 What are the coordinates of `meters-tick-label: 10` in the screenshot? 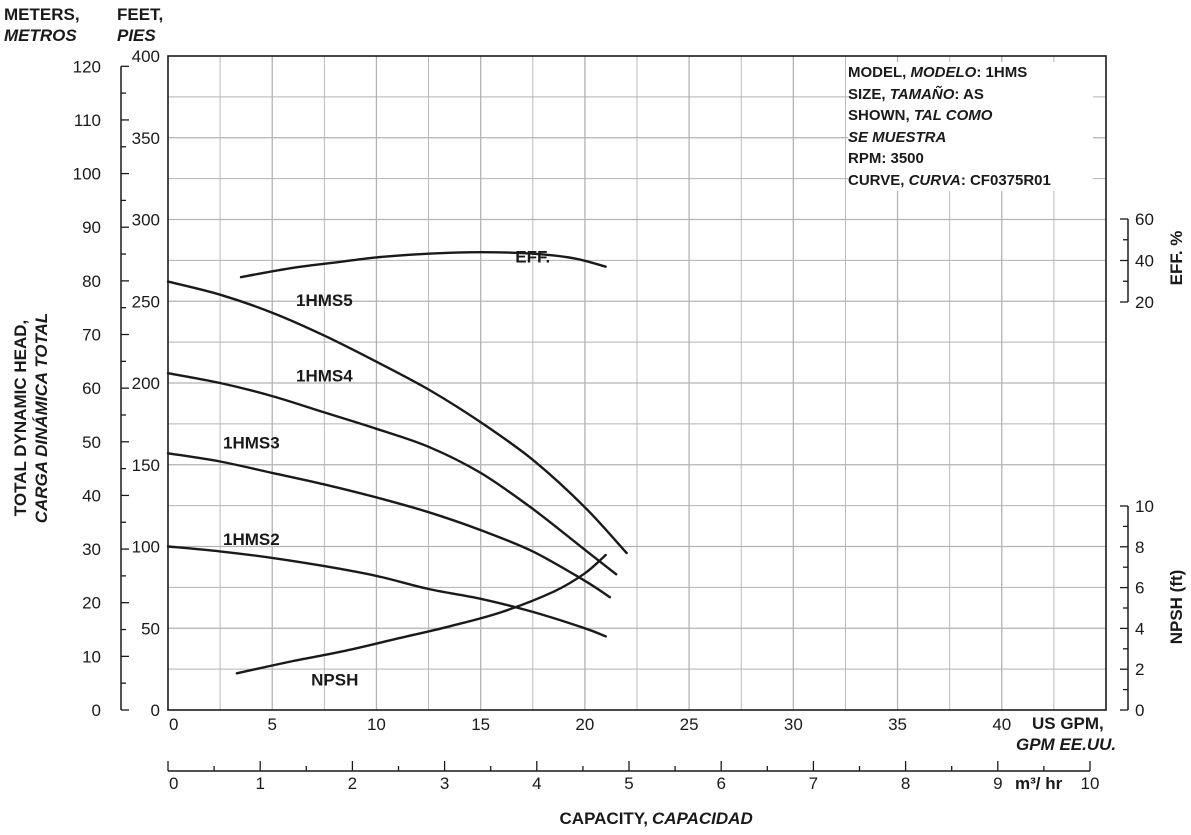 It's located at (91, 656).